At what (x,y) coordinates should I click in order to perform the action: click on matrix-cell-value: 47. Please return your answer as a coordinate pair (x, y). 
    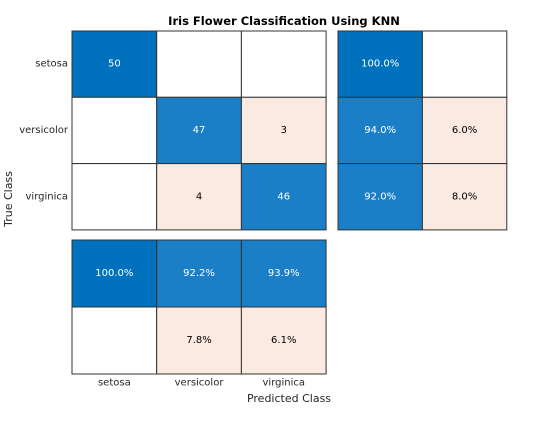
    Looking at the image, I should click on (199, 130).